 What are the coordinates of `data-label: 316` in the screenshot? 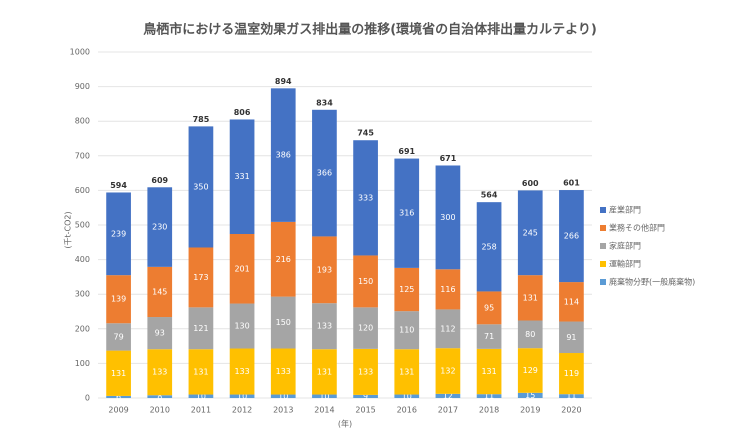 It's located at (406, 213).